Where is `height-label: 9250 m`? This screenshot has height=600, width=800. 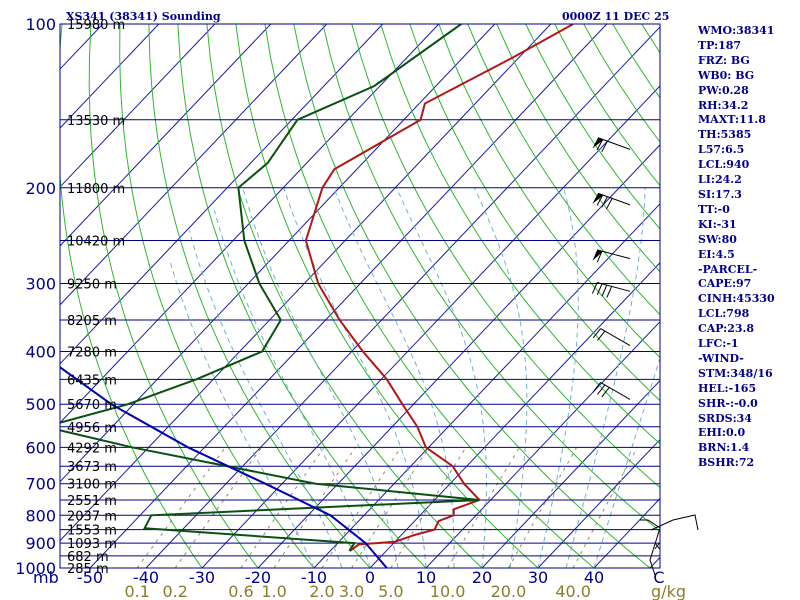 height-label: 9250 m is located at coordinates (92, 285).